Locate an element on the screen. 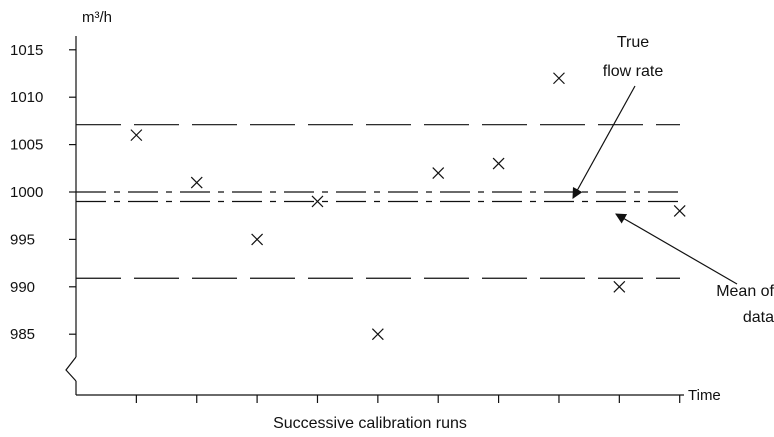  y-unit-label: m³/h is located at coordinates (97, 17).